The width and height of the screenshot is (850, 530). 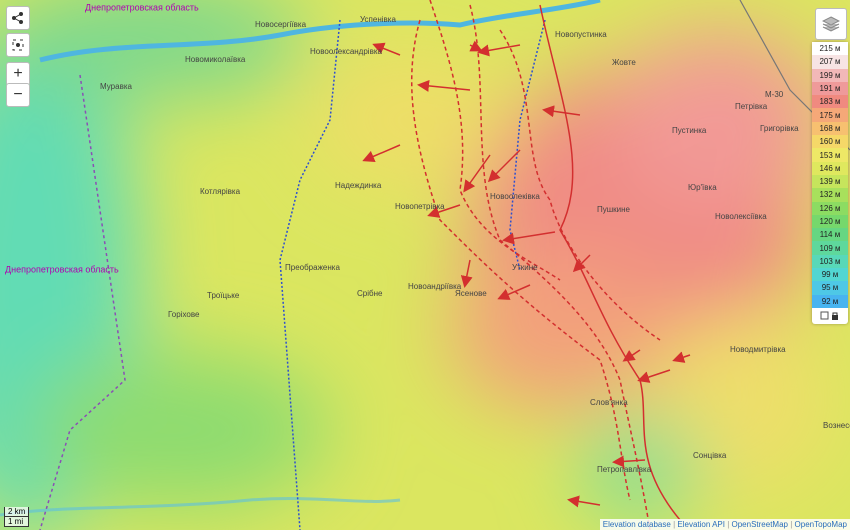 I want to click on place-label: Пушкине, so click(x=614, y=209).